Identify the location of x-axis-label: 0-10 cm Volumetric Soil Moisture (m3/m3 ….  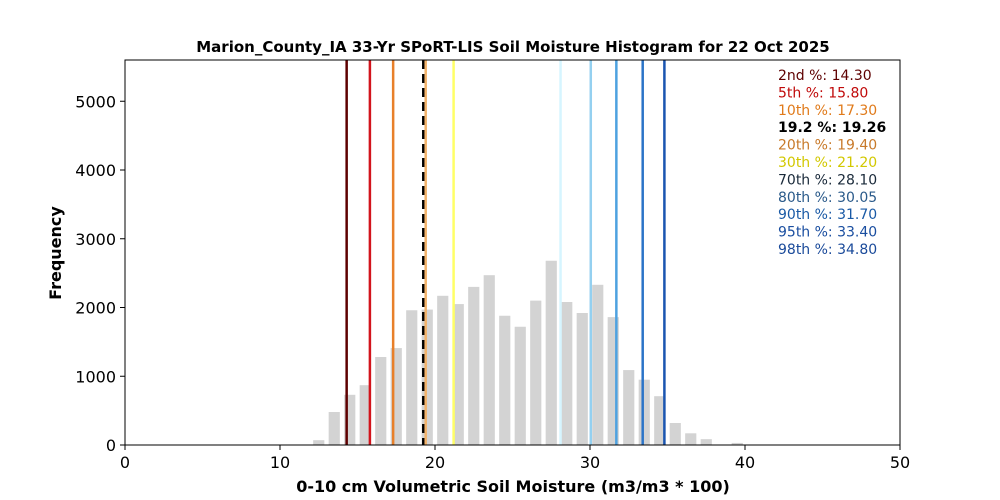
(513, 486).